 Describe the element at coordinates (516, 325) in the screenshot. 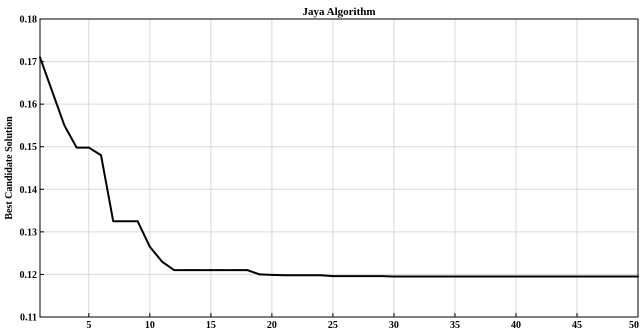

I see `x-tick-label: 40` at that location.